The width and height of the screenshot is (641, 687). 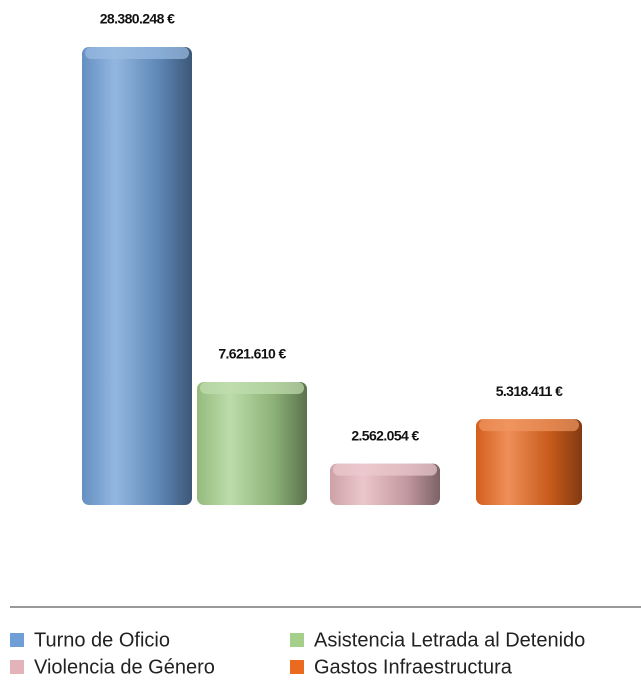 I want to click on value-label: 2.562.054 €, so click(x=385, y=435).